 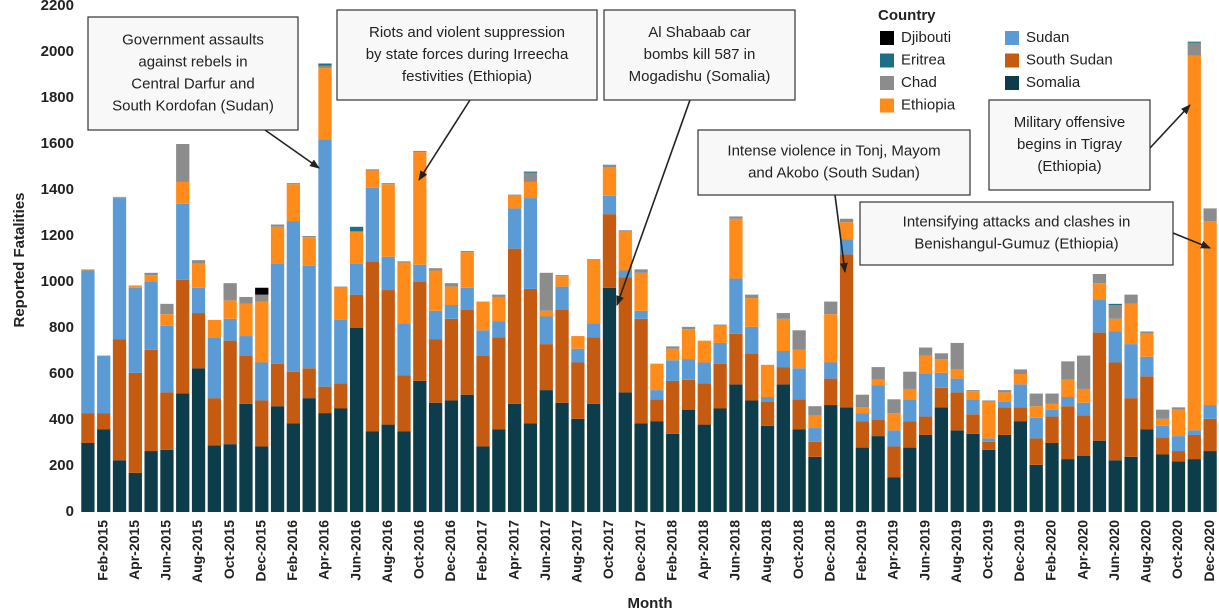 What do you see at coordinates (1012, 38) in the screenshot?
I see `legend-swatch` at bounding box center [1012, 38].